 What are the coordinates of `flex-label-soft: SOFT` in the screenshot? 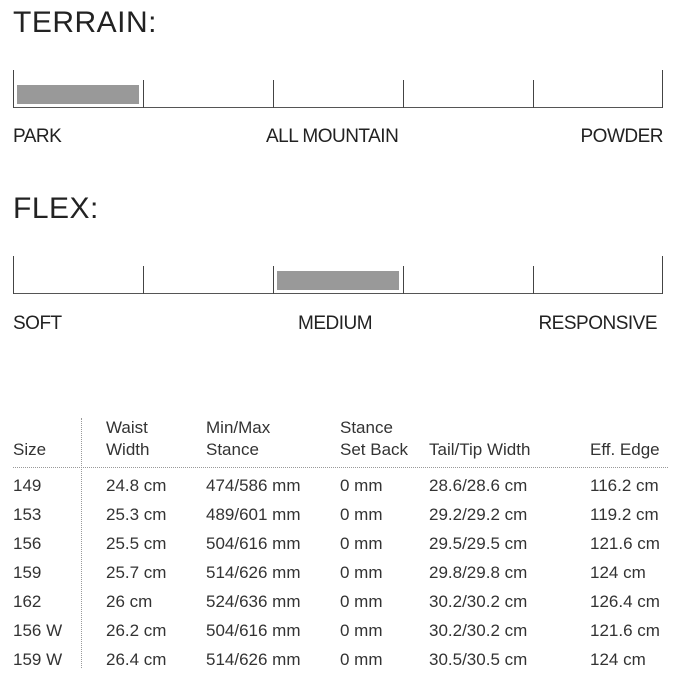 It's located at (37, 323).